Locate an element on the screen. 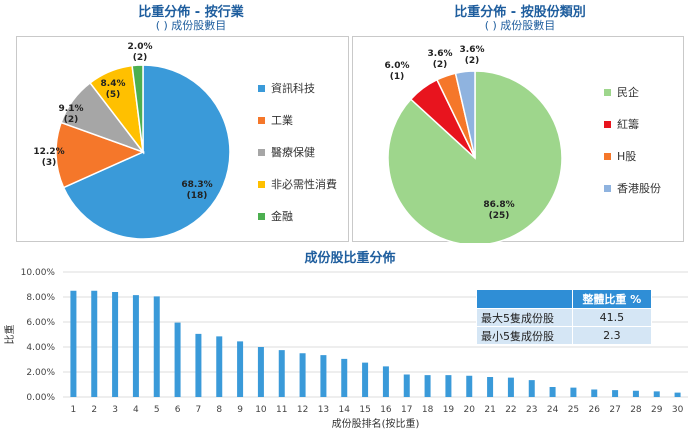 Image resolution: width=700 pixels, height=435 pixels. legend-label: 非必需性消費 is located at coordinates (304, 184).